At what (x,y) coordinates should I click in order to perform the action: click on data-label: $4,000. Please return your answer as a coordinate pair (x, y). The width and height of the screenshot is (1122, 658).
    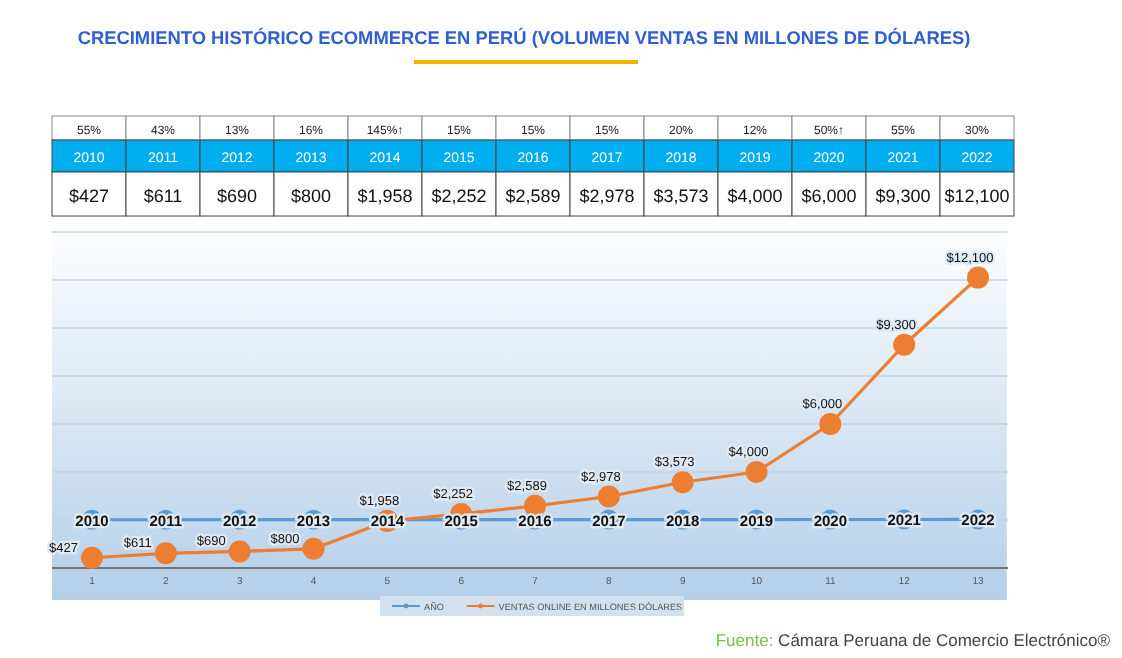
    Looking at the image, I should click on (755, 196).